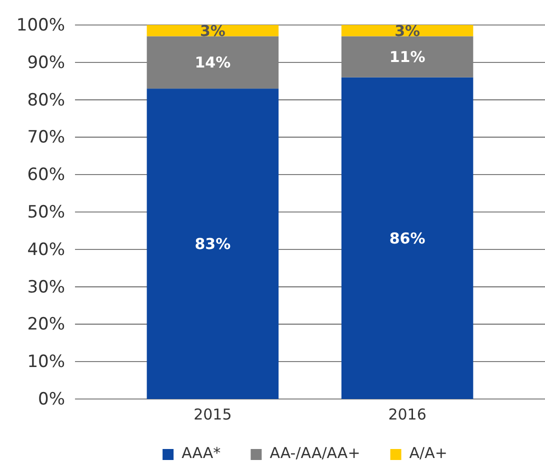  I want to click on data-label: 14%, so click(212, 63).